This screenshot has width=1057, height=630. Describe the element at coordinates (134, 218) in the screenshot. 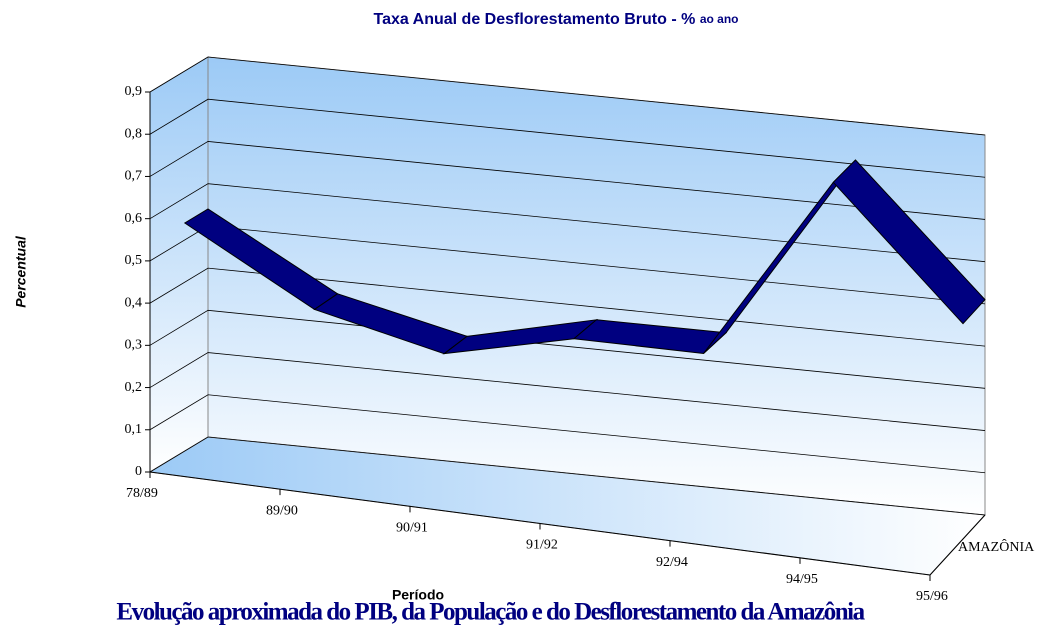

I see `y-tick-label: 0,6` at that location.